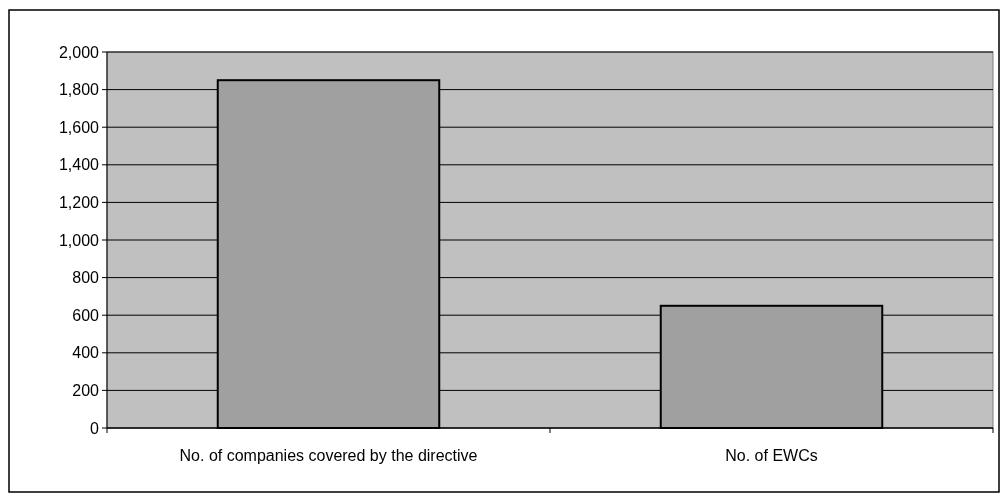 This screenshot has width=1001, height=495. I want to click on y-tick-label: 600, so click(86, 315).